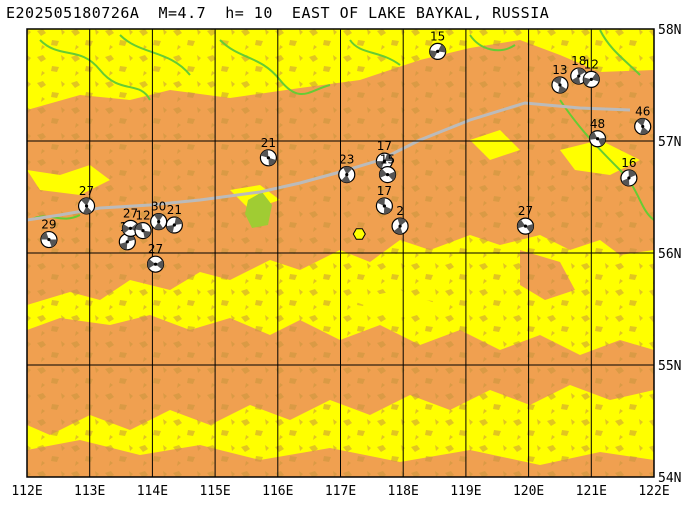  What do you see at coordinates (158, 207) in the screenshot?
I see `mechanism-depth-label: 30` at bounding box center [158, 207].